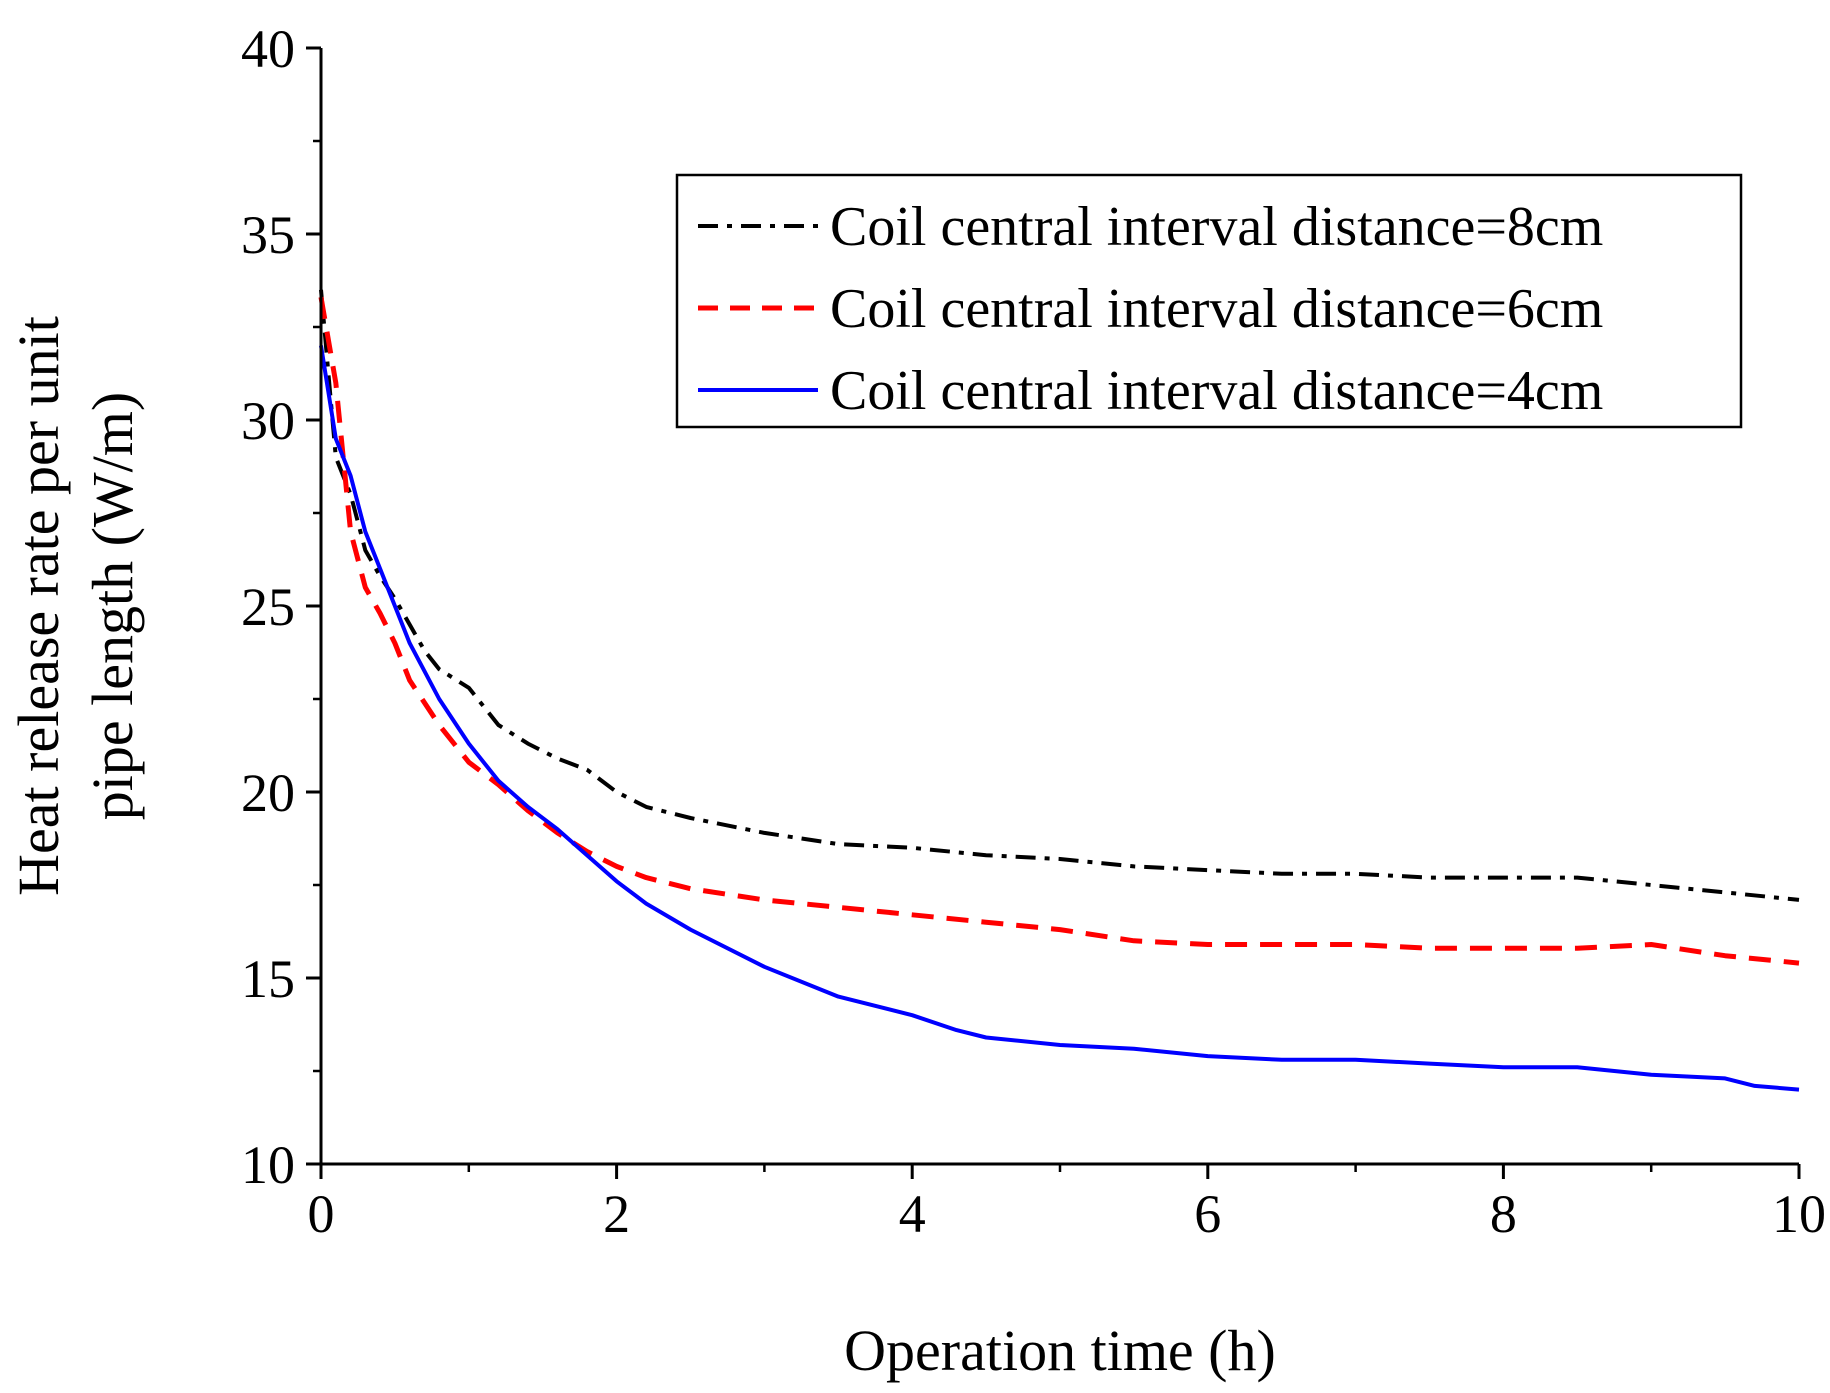  Describe the element at coordinates (1216, 227) in the screenshot. I see `legend-label-8cm: Coil central interval distance=8cm` at that location.